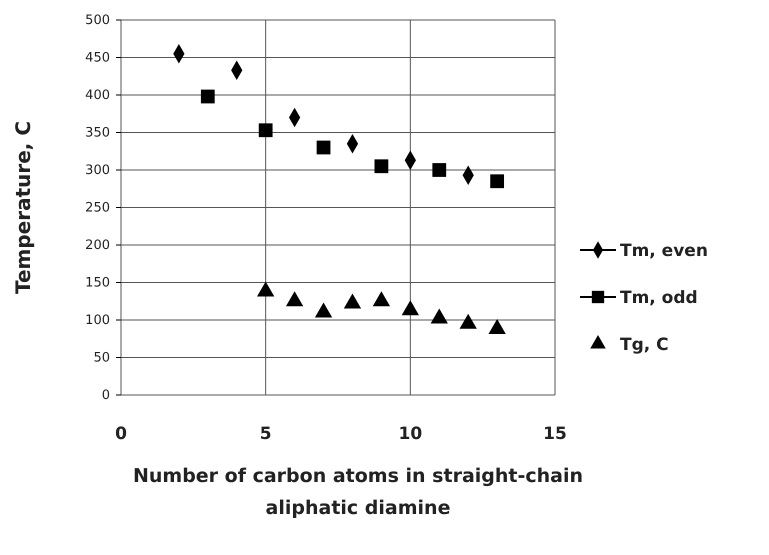  Describe the element at coordinates (106, 396) in the screenshot. I see `y-tick-label: 0` at that location.